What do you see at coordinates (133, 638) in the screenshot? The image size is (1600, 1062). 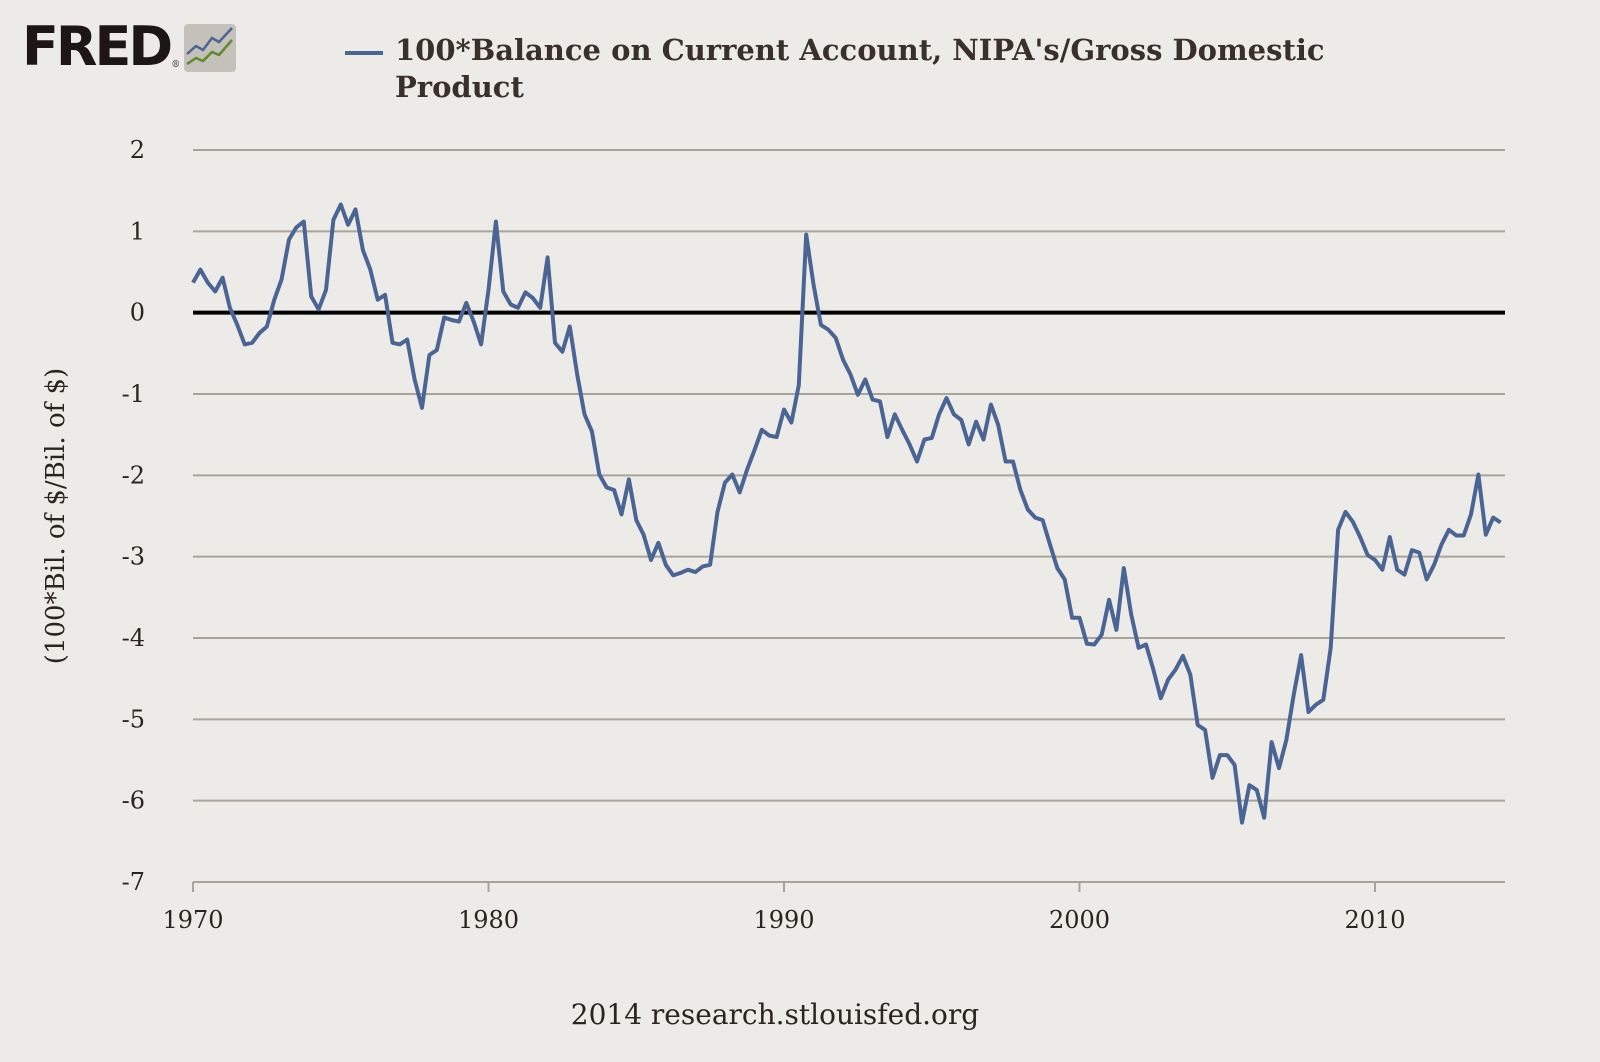 I see `y-tick-label: -4` at bounding box center [133, 638].